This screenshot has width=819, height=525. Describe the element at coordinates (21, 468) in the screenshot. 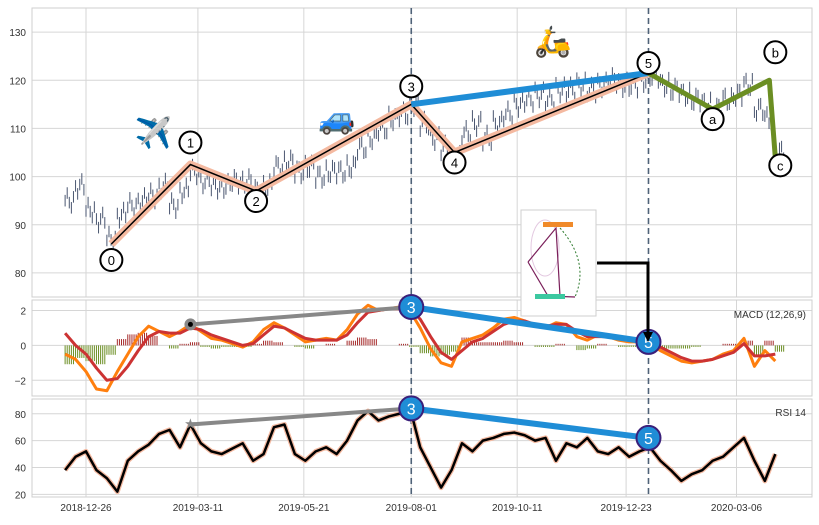

I see `rsi-y-tick-label: 40` at that location.